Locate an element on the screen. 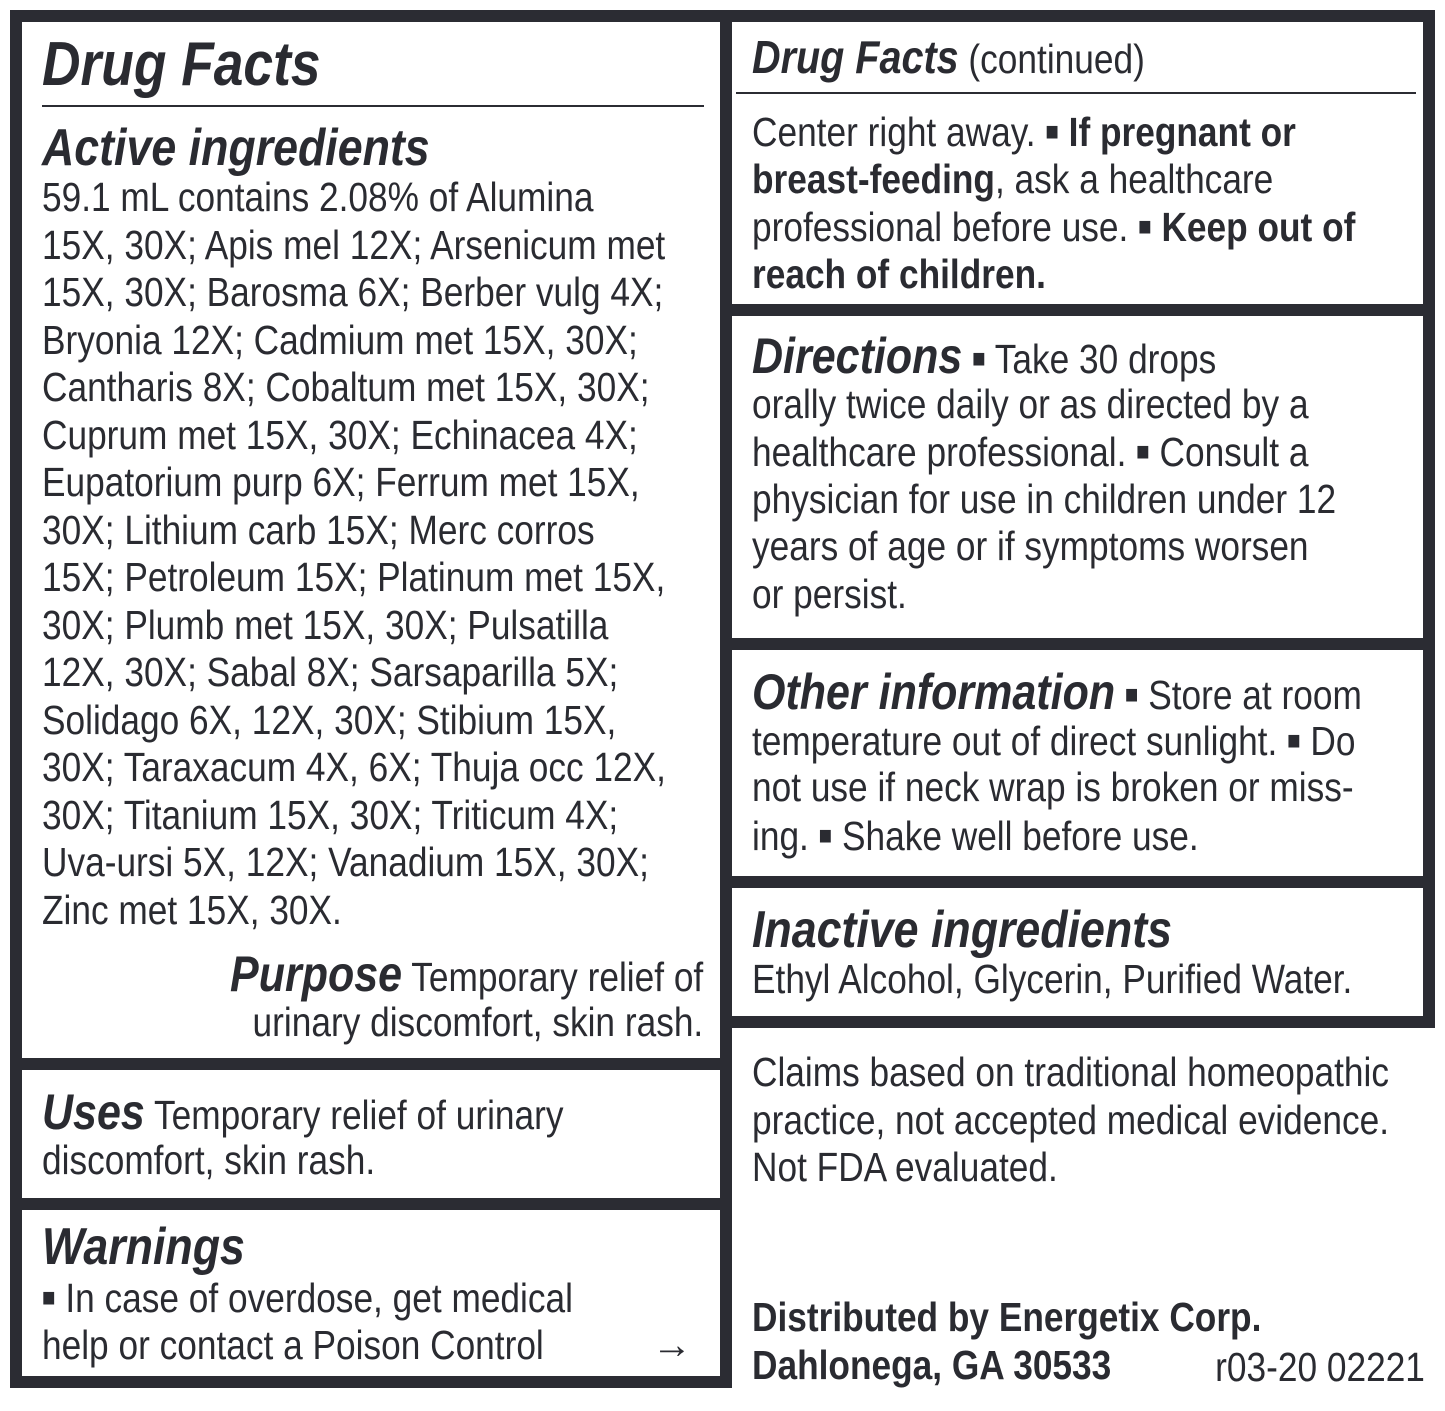 This screenshot has height=1411, width=1445. text-segment: discomfort, skin rash. is located at coordinates (209, 1159).